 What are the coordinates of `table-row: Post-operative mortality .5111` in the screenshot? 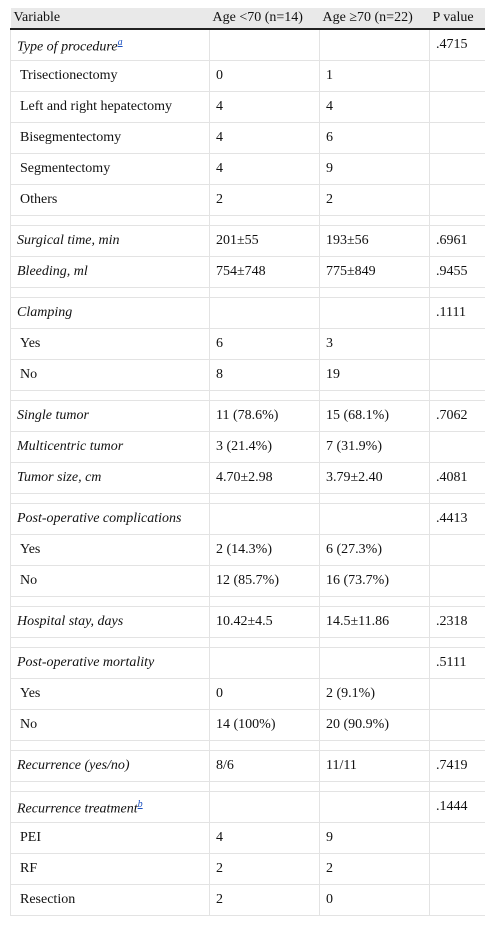 It's located at (247, 663).